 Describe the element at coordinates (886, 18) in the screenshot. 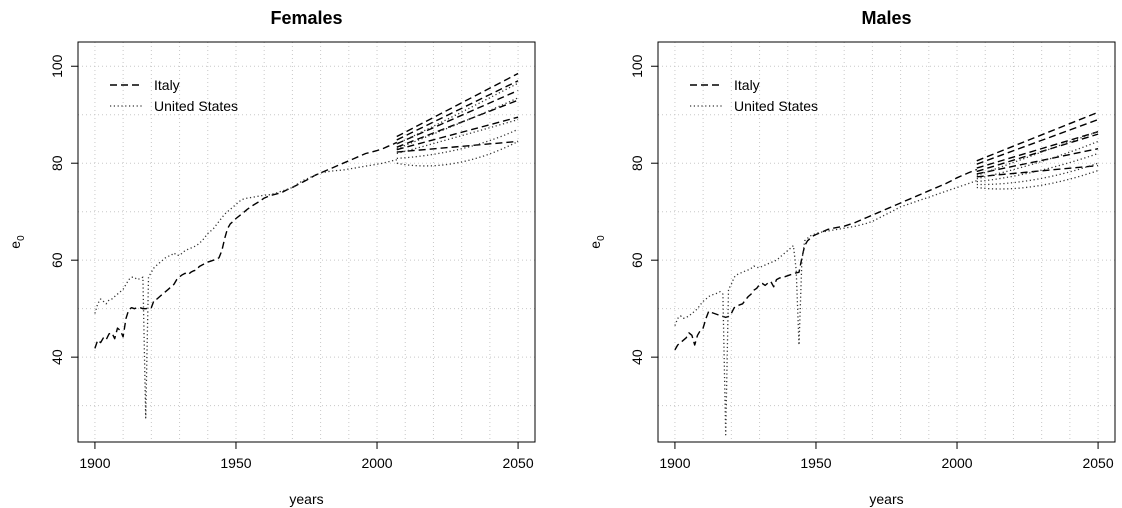

I see `chart-title: Males` at that location.